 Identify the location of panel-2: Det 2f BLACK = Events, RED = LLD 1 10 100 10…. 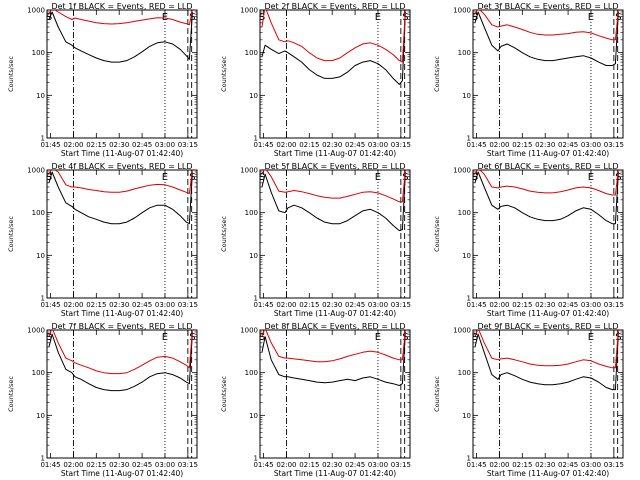
(315, 80).